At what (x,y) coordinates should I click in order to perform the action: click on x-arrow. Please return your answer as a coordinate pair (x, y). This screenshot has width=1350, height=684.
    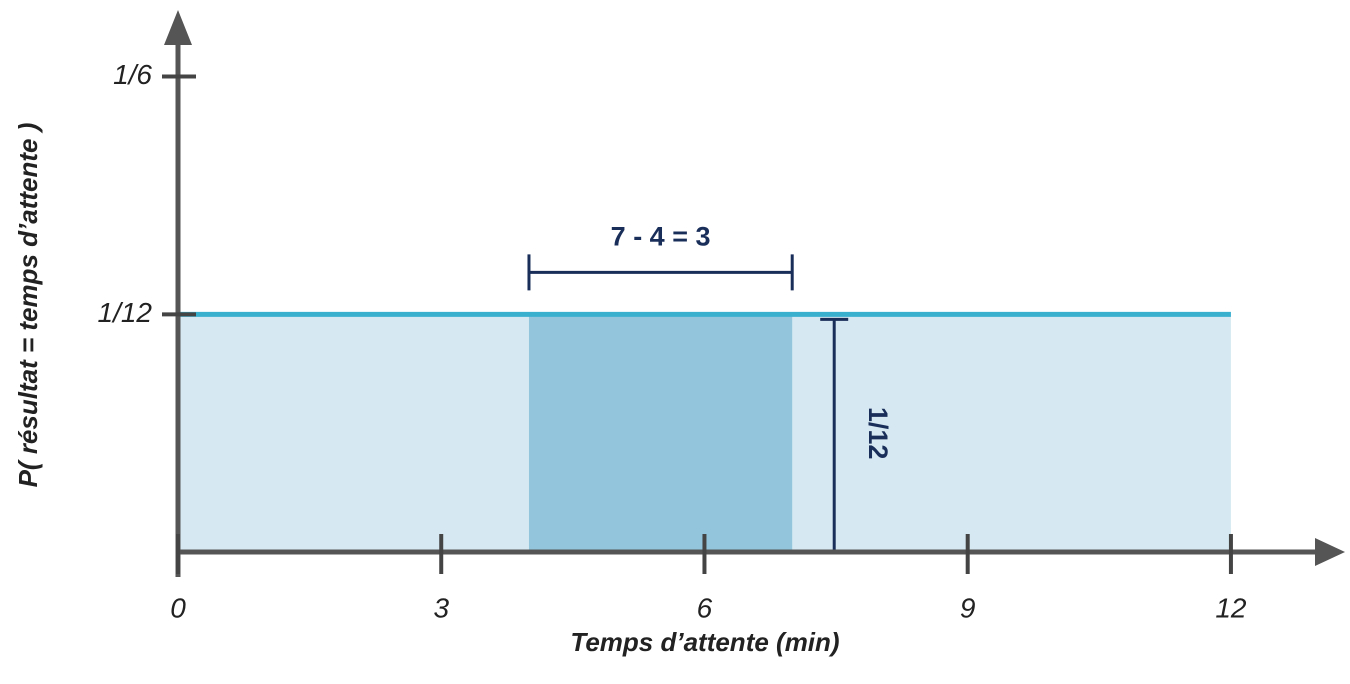
    Looking at the image, I should click on (1330, 552).